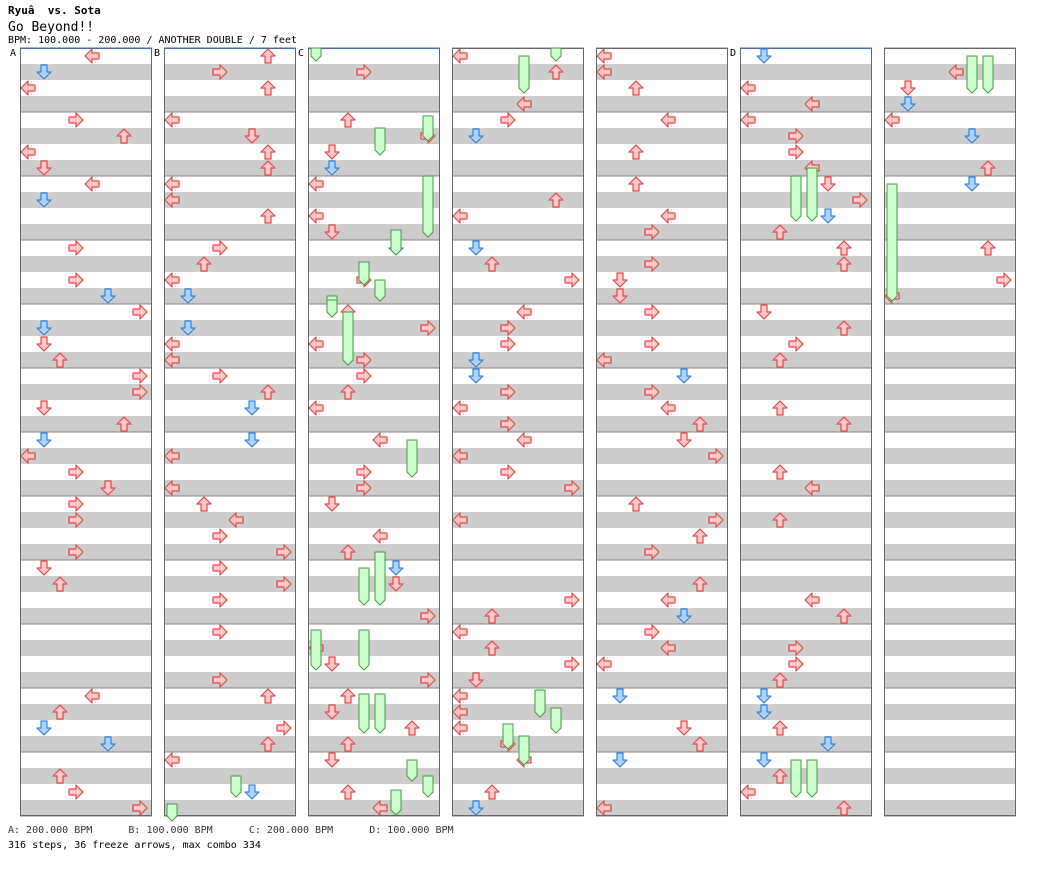 This screenshot has height=876, width=1040. I want to click on song-subtitle: Go Beyond!!, so click(51, 27).